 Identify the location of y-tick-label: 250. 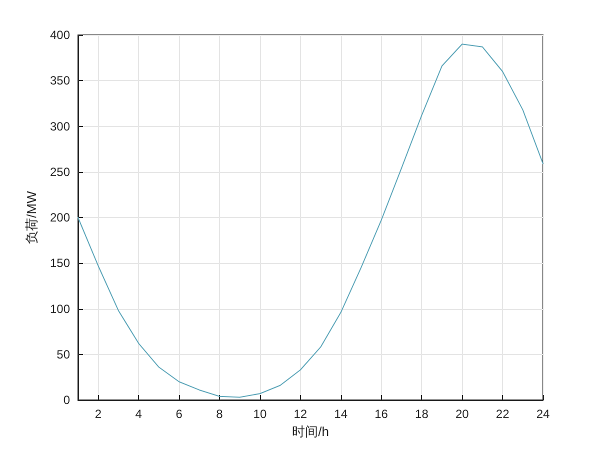
(60, 171).